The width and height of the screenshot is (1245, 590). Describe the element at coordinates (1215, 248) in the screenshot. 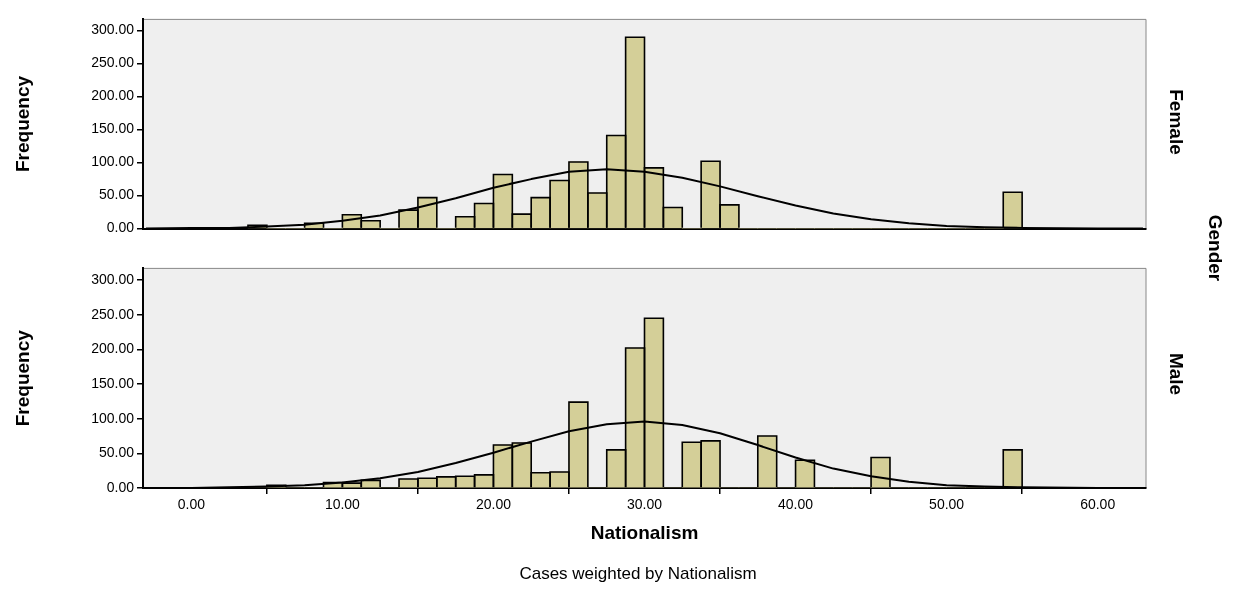

I see `text: Gender` at that location.